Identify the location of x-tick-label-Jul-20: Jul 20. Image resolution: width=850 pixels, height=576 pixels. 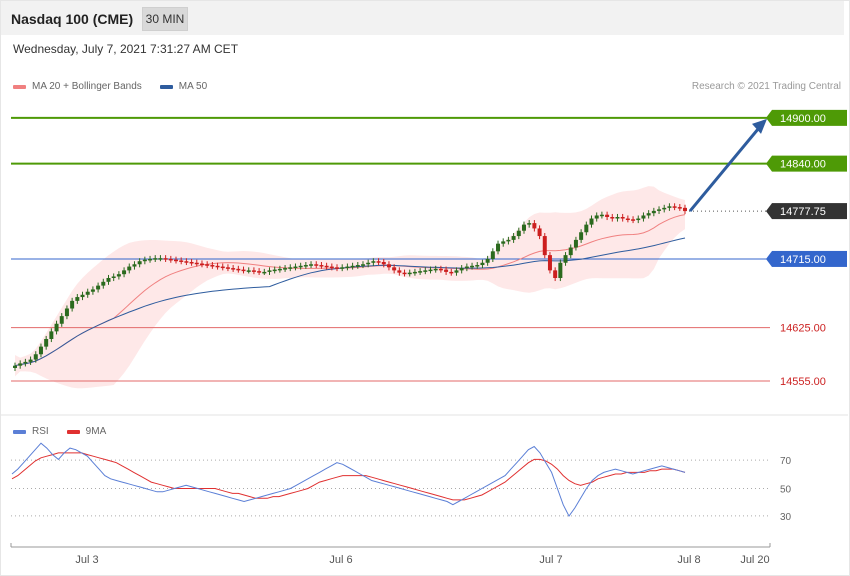
(754, 560).